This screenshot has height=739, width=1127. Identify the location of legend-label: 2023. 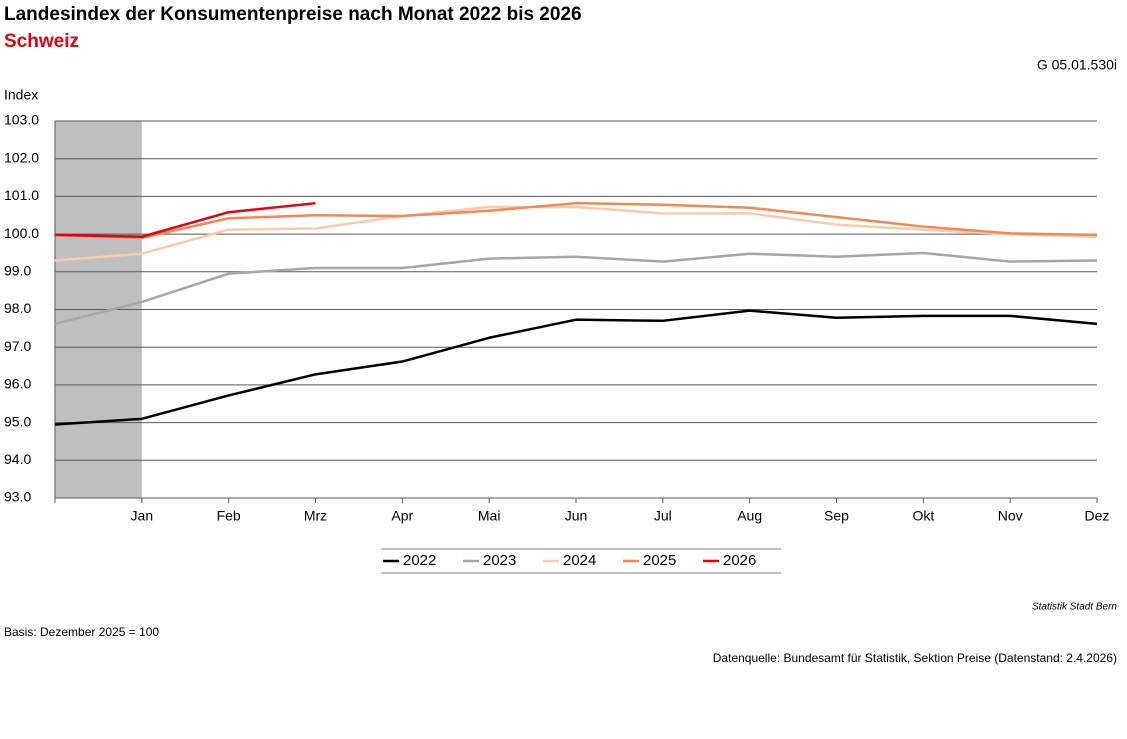
(499, 560).